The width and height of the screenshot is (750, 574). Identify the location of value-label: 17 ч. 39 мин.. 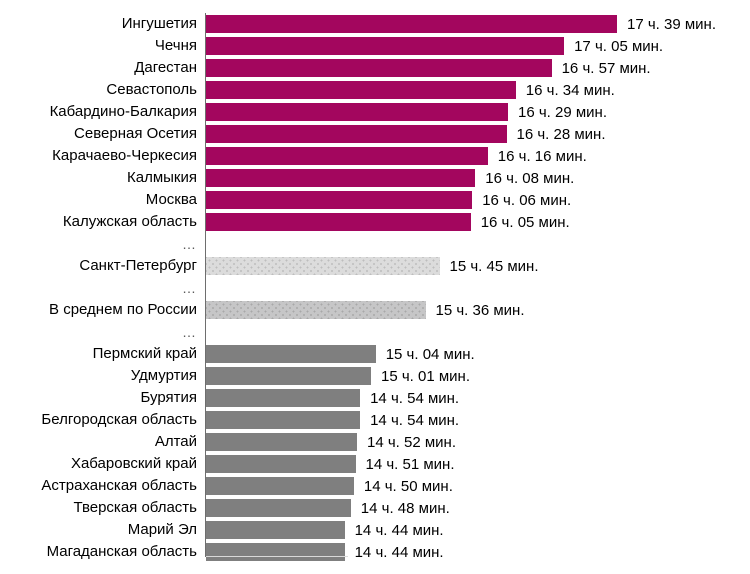
(671, 24).